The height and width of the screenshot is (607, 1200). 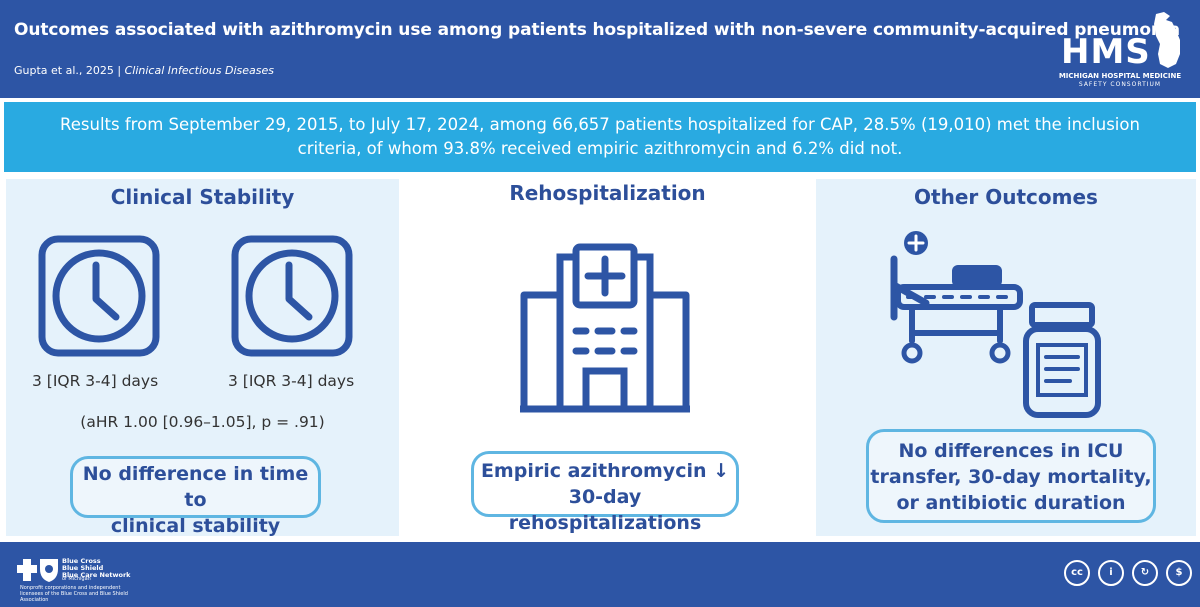 I want to click on hospital-building-icon, so click(x=605, y=328).